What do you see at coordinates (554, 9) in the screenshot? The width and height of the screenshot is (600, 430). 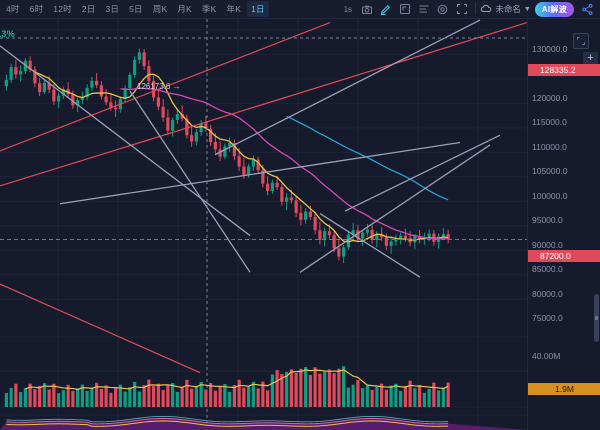 I see `ai-analysis-button: AI解波` at bounding box center [554, 9].